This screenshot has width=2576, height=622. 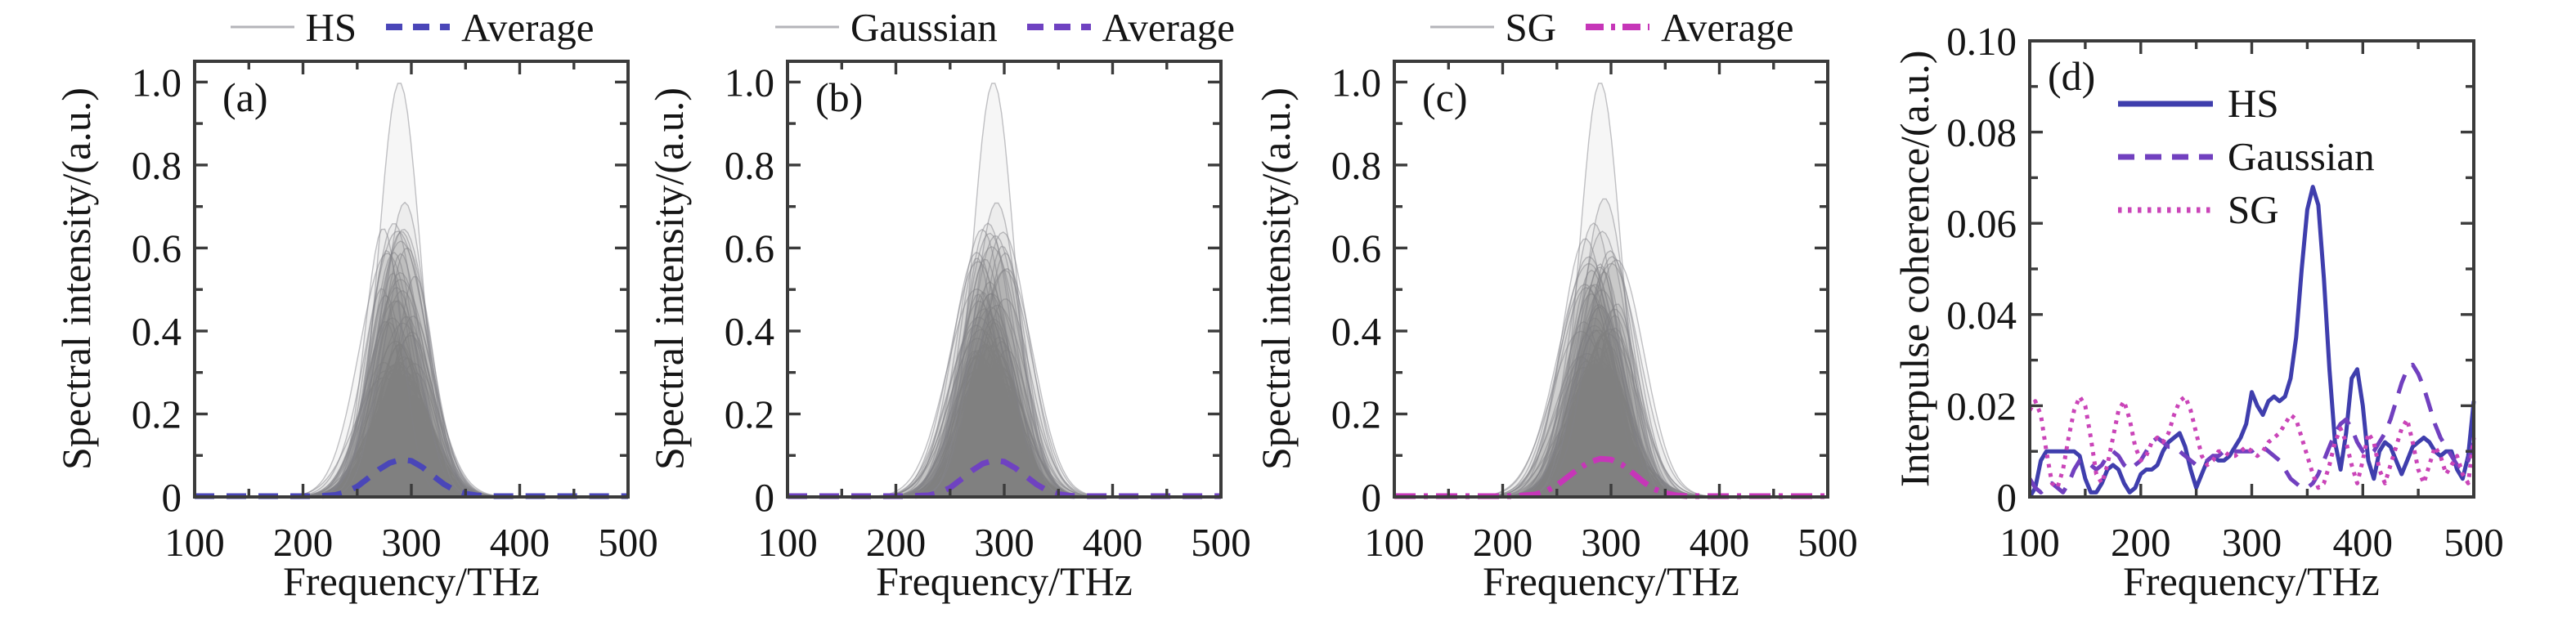 I want to click on y-axis-label-a: Spectral intensity/(a.u.), so click(x=76, y=279).